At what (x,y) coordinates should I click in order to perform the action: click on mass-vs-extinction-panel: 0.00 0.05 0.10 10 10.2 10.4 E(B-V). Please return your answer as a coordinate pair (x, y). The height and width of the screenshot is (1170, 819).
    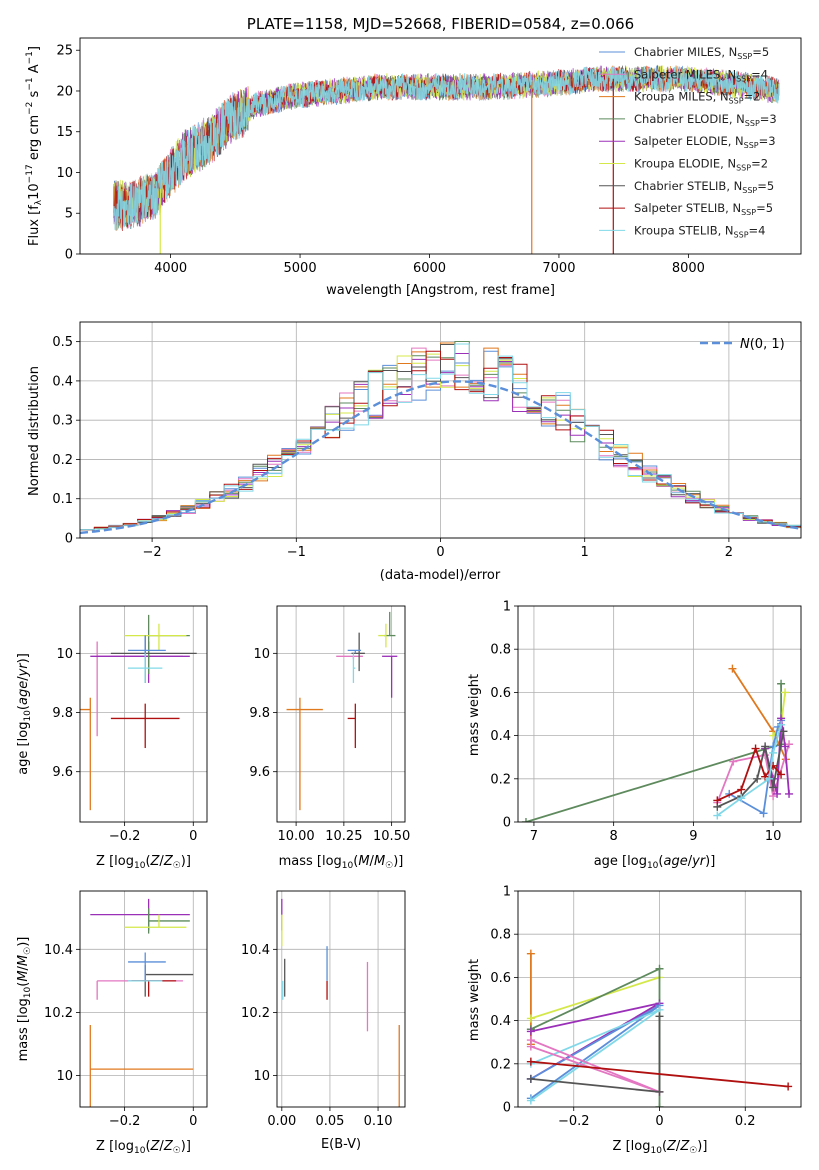
    Looking at the image, I should click on (323, 1021).